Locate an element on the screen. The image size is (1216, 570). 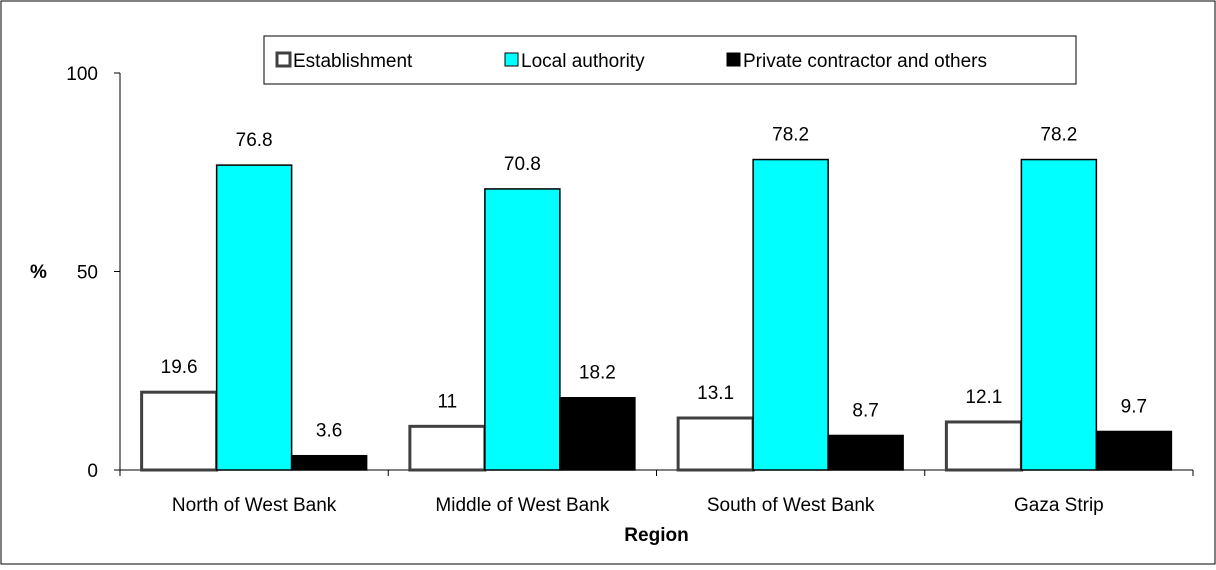
data-label: 18.2 is located at coordinates (597, 373).